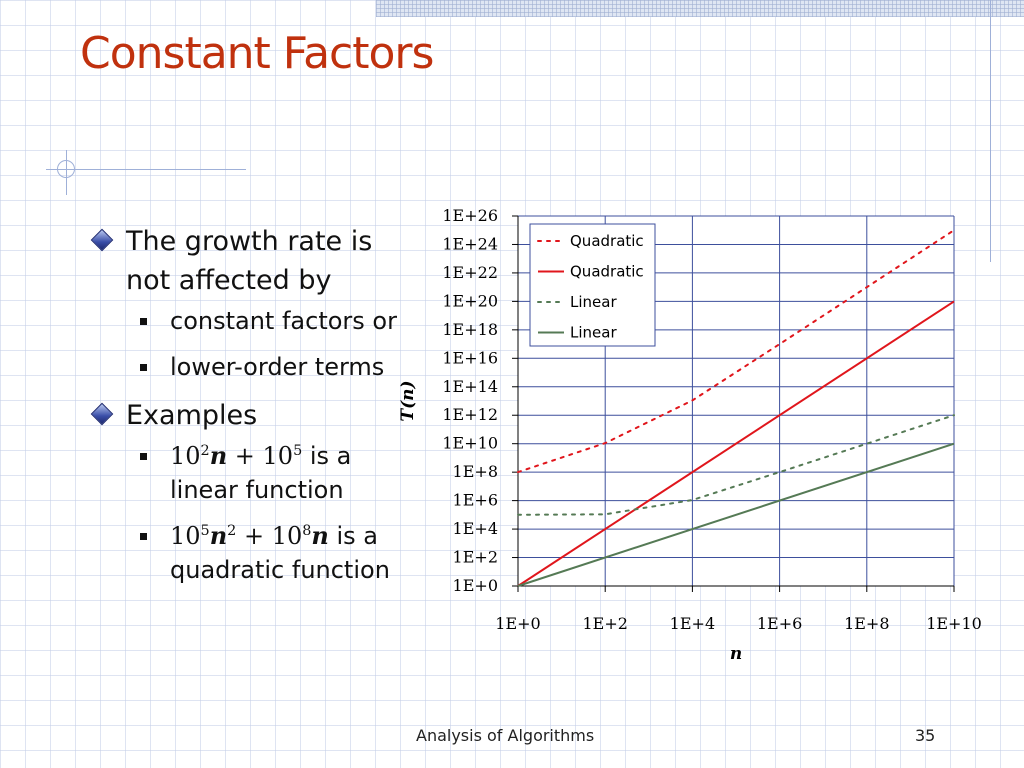  I want to click on y-tick-label: 1E+0, so click(475, 585).